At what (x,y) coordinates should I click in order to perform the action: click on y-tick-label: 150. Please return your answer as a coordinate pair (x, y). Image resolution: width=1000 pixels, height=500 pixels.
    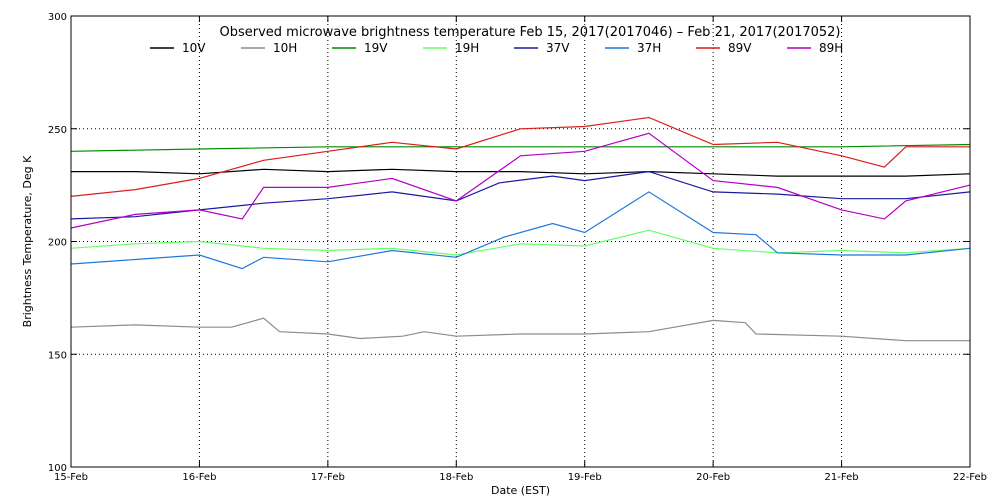
    Looking at the image, I should click on (57, 355).